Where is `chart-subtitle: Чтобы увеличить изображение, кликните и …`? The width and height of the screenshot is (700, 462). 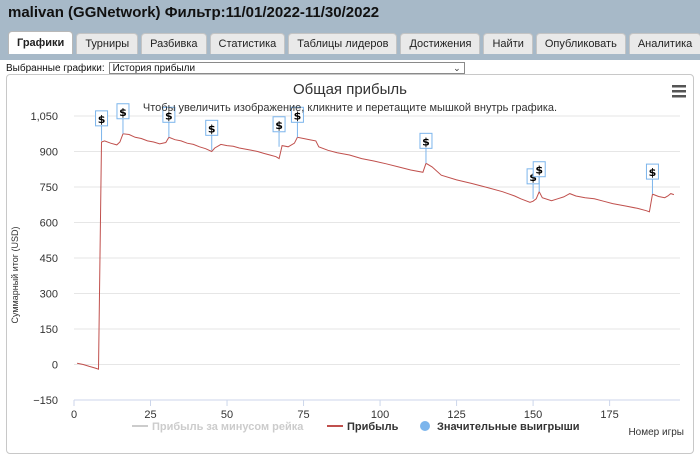 chart-subtitle: Чтобы увеличить изображение, кликните и … is located at coordinates (350, 108).